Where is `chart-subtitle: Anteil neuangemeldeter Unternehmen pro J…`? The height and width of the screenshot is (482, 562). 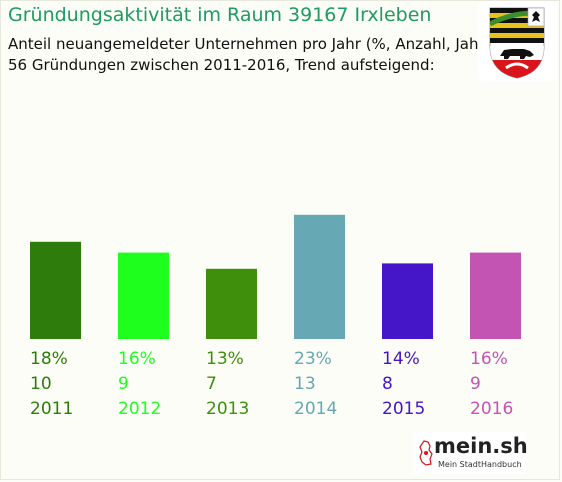
chart-subtitle: Anteil neuangemeldeter Unternehmen pro J… is located at coordinates (249, 44).